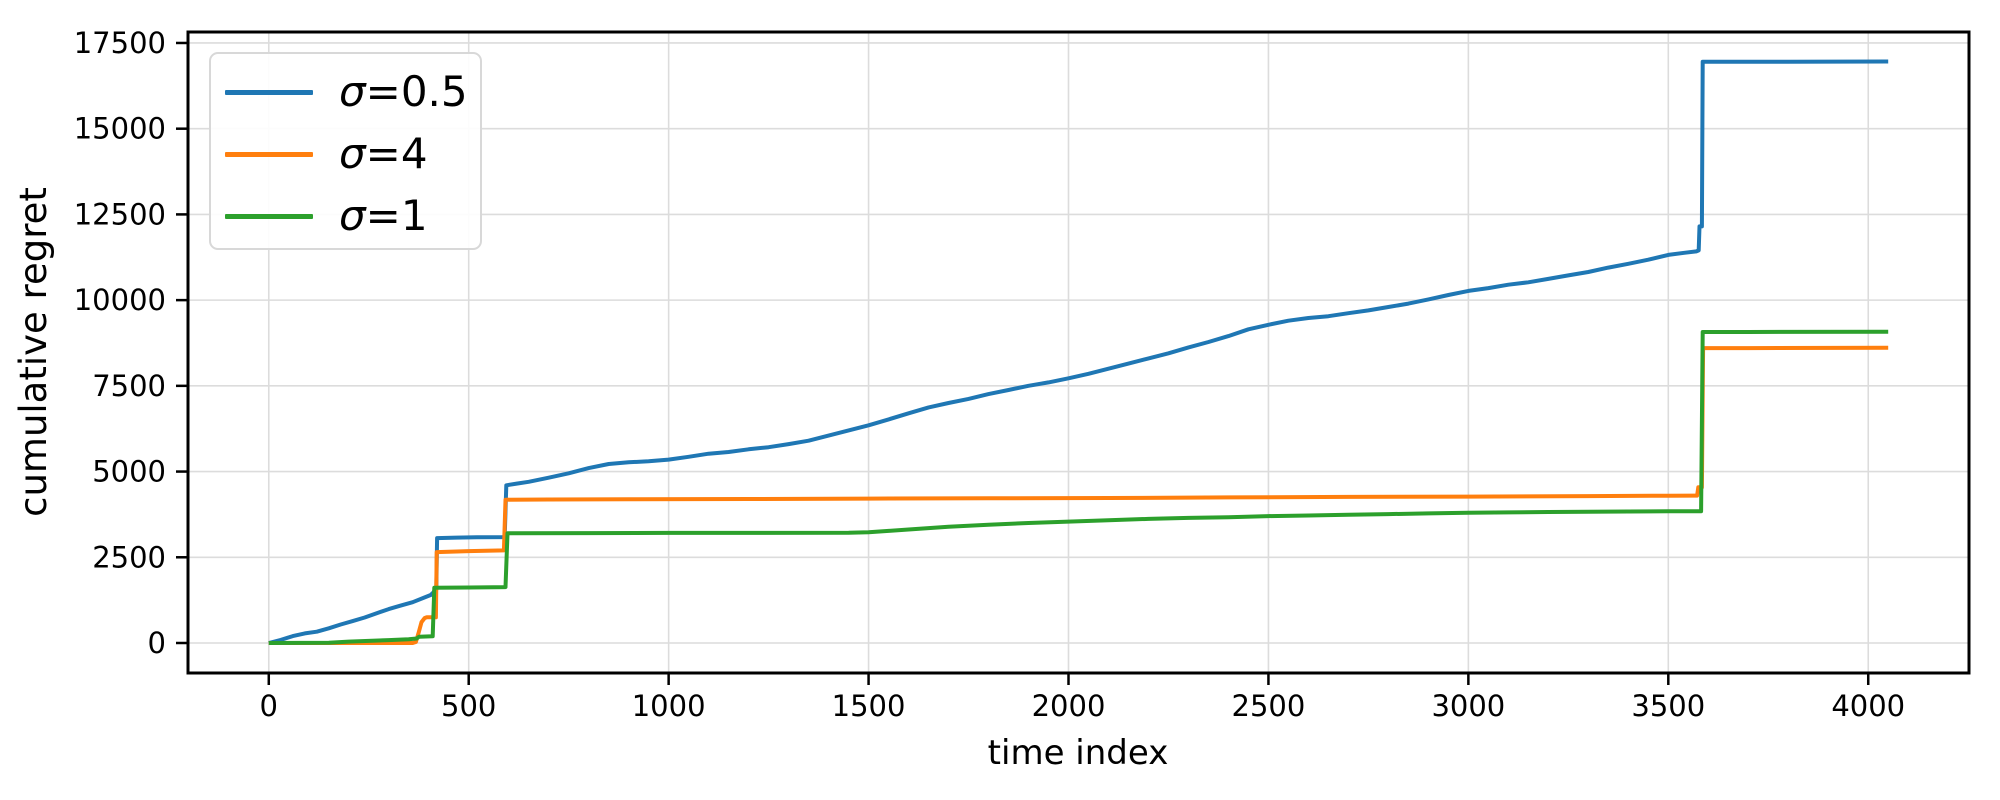 This screenshot has height=800, width=2000. What do you see at coordinates (120, 214) in the screenshot?
I see `y-tick-label: 12500` at bounding box center [120, 214].